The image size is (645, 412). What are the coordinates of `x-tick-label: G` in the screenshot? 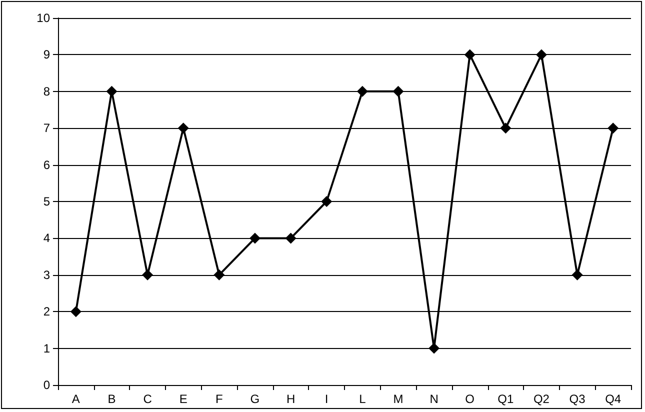 It's located at (255, 399).